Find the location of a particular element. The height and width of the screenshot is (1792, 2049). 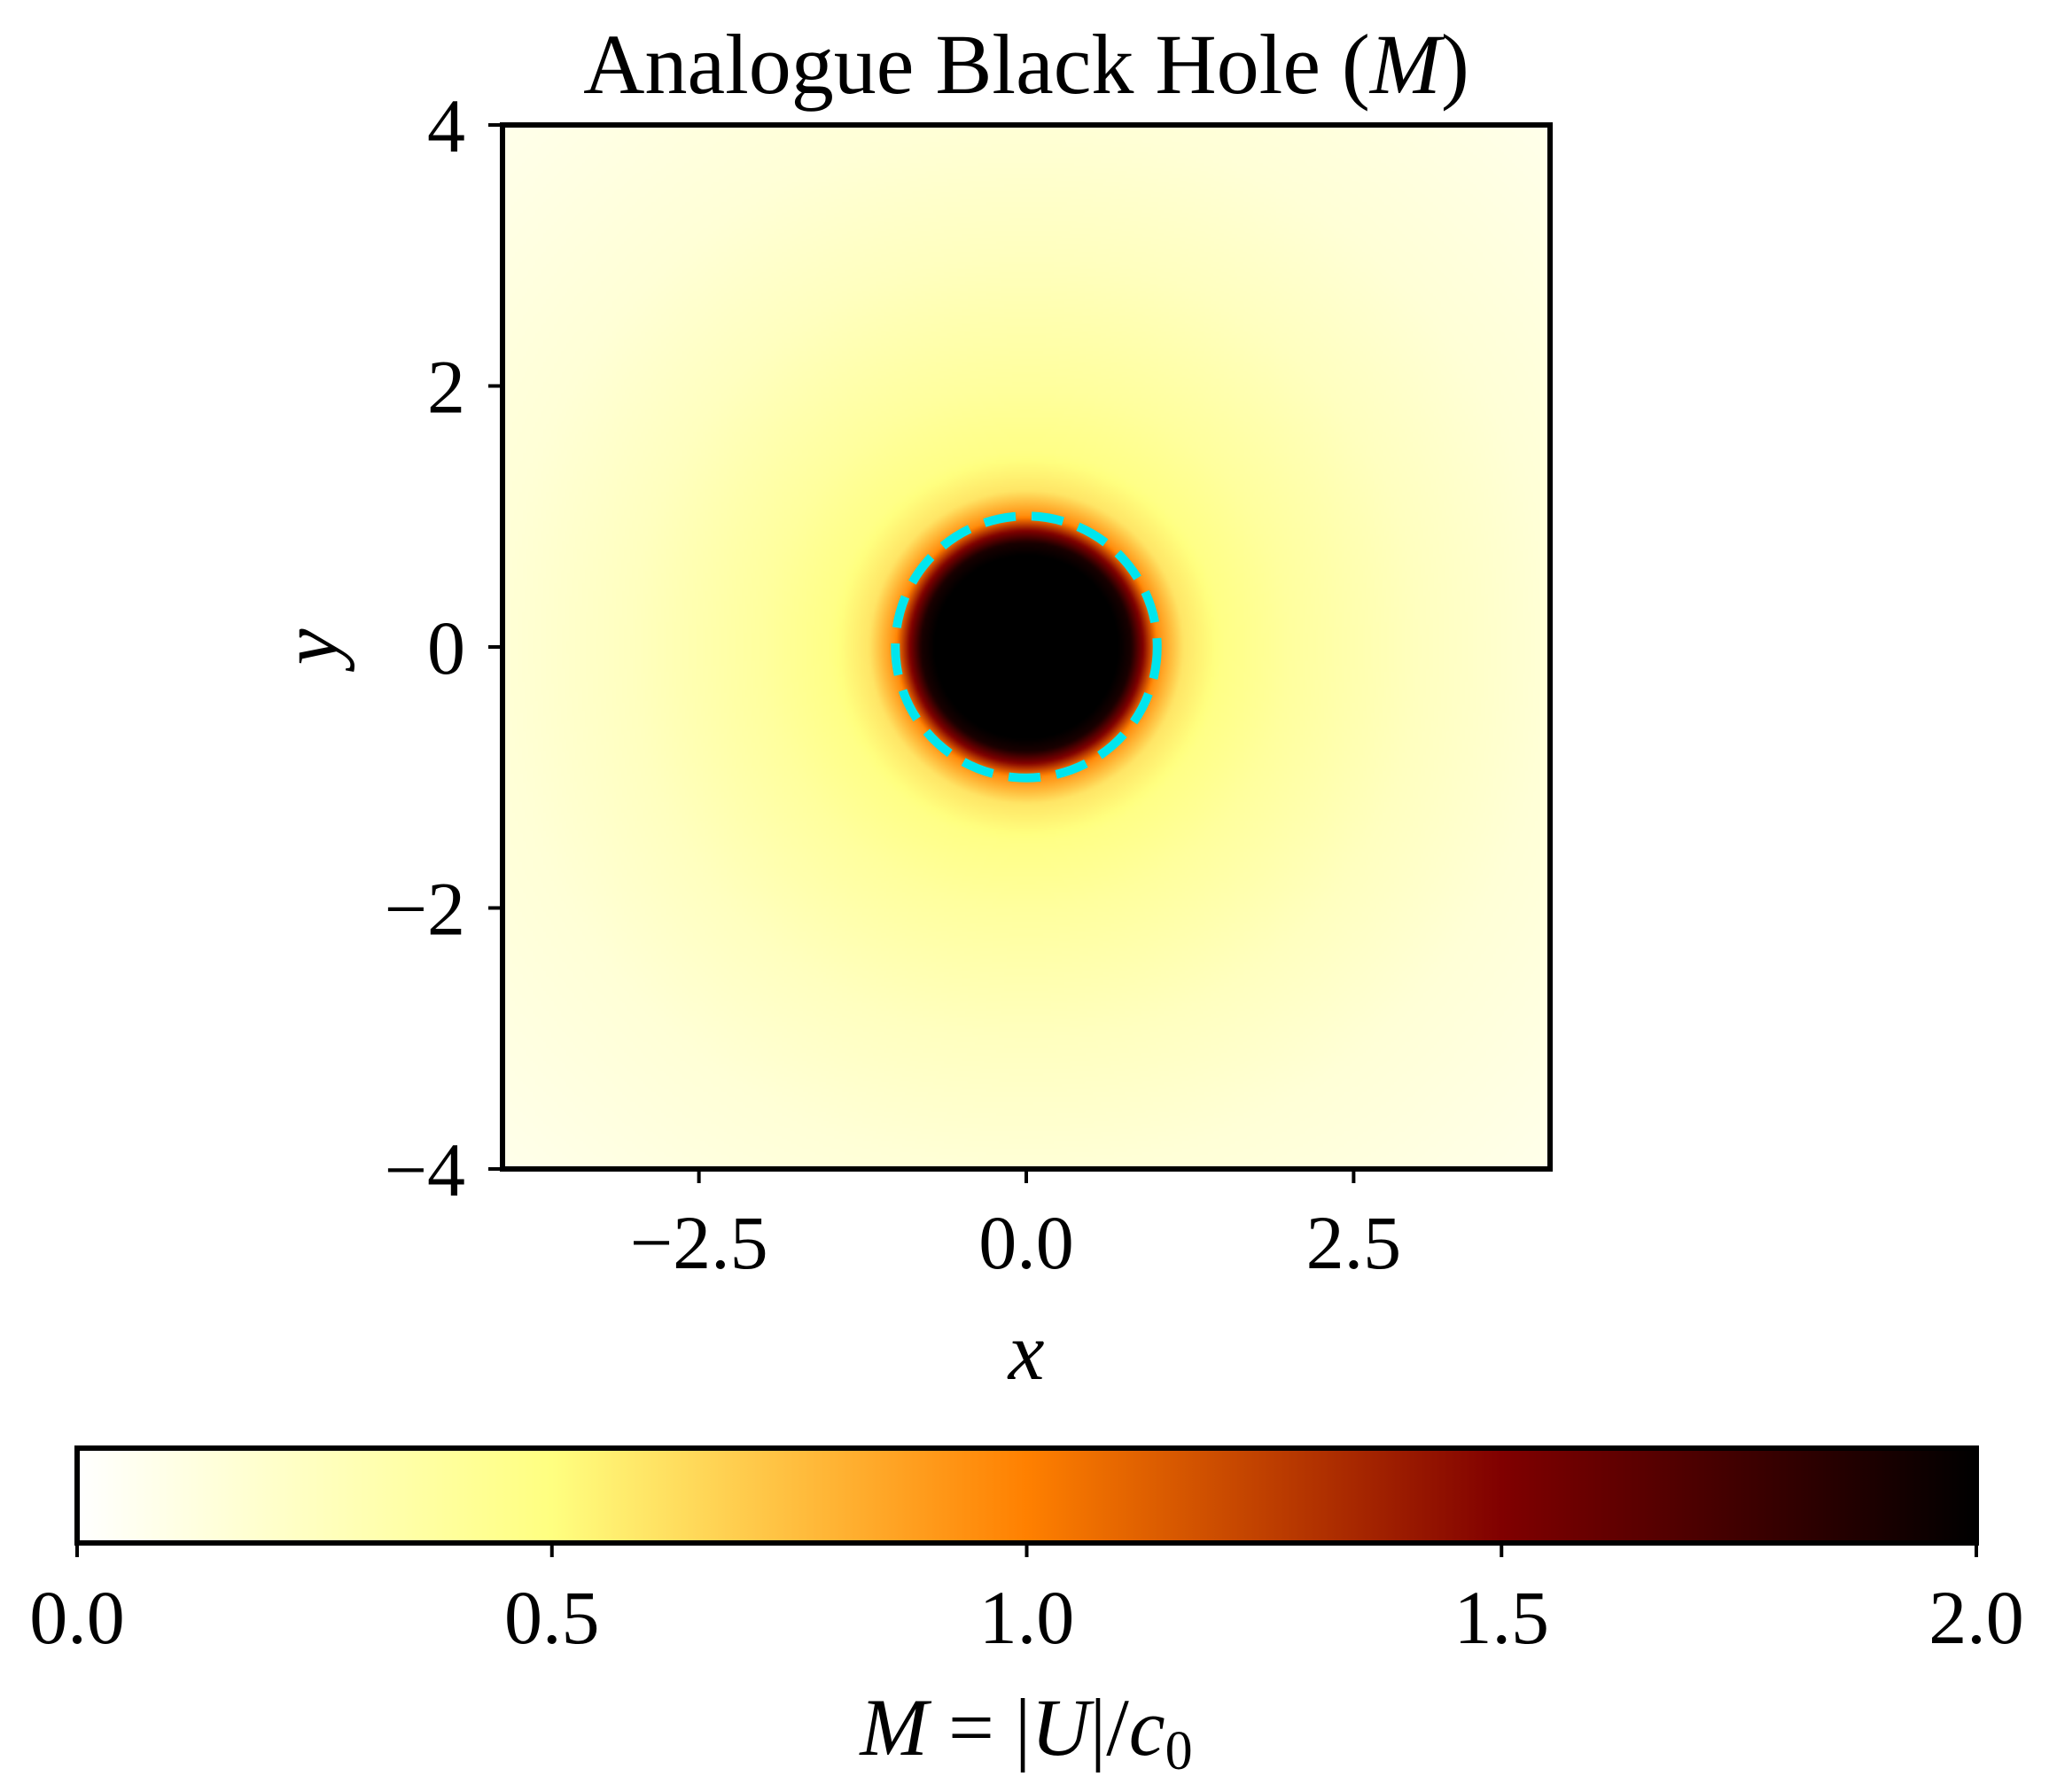

horizon-circle is located at coordinates (1026, 647).